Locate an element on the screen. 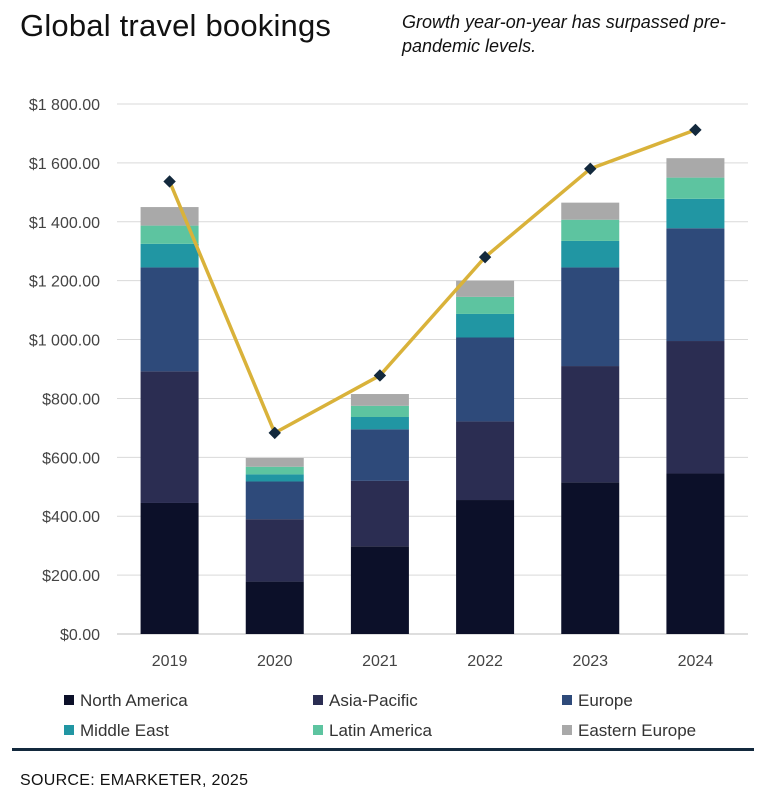 The height and width of the screenshot is (807, 768). x-tick-label: 2023 is located at coordinates (590, 661).